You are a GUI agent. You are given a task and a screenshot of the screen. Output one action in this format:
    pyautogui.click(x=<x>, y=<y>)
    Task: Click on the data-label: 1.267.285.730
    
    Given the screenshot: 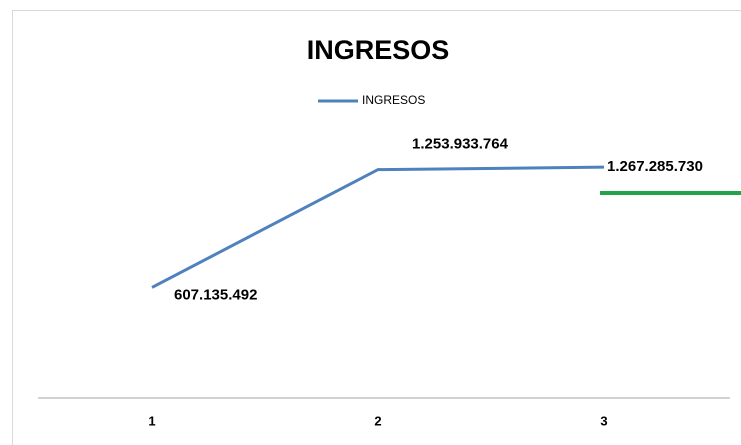 What is the action you would take?
    pyautogui.click(x=655, y=166)
    